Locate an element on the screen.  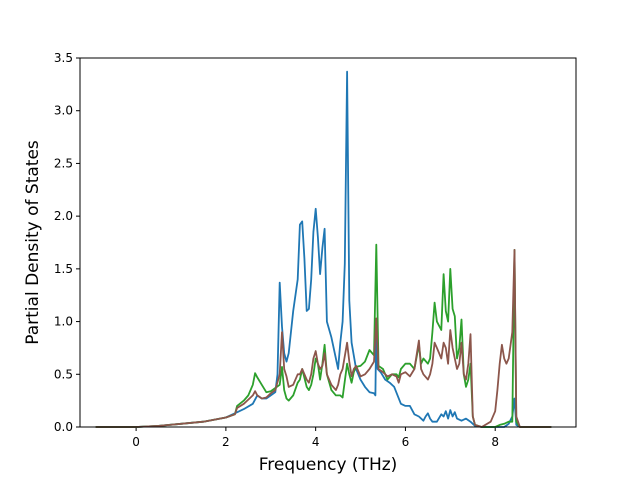
y-tick-label: 0.5 is located at coordinates (63, 374).